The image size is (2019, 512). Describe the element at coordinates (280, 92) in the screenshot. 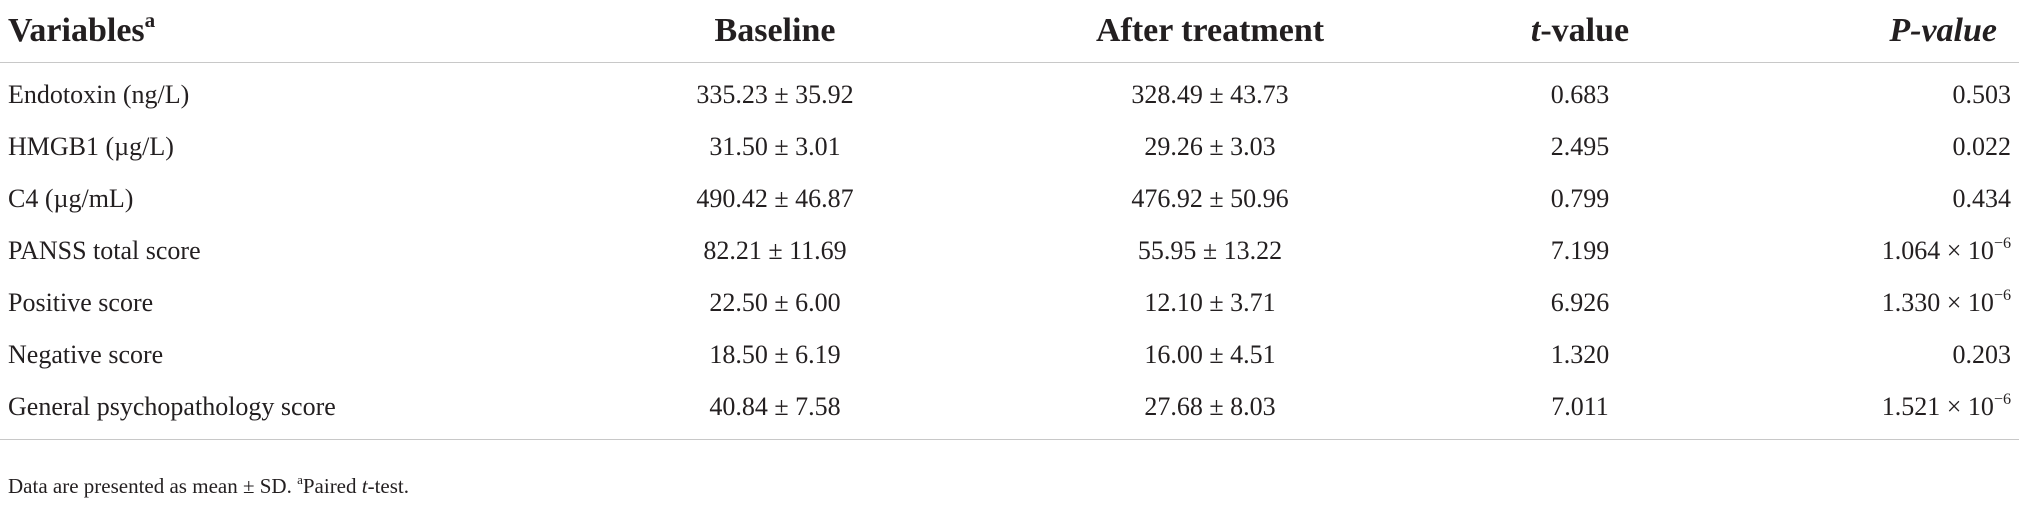

I see `cell-variable: Endotoxin (ng/L)` at that location.